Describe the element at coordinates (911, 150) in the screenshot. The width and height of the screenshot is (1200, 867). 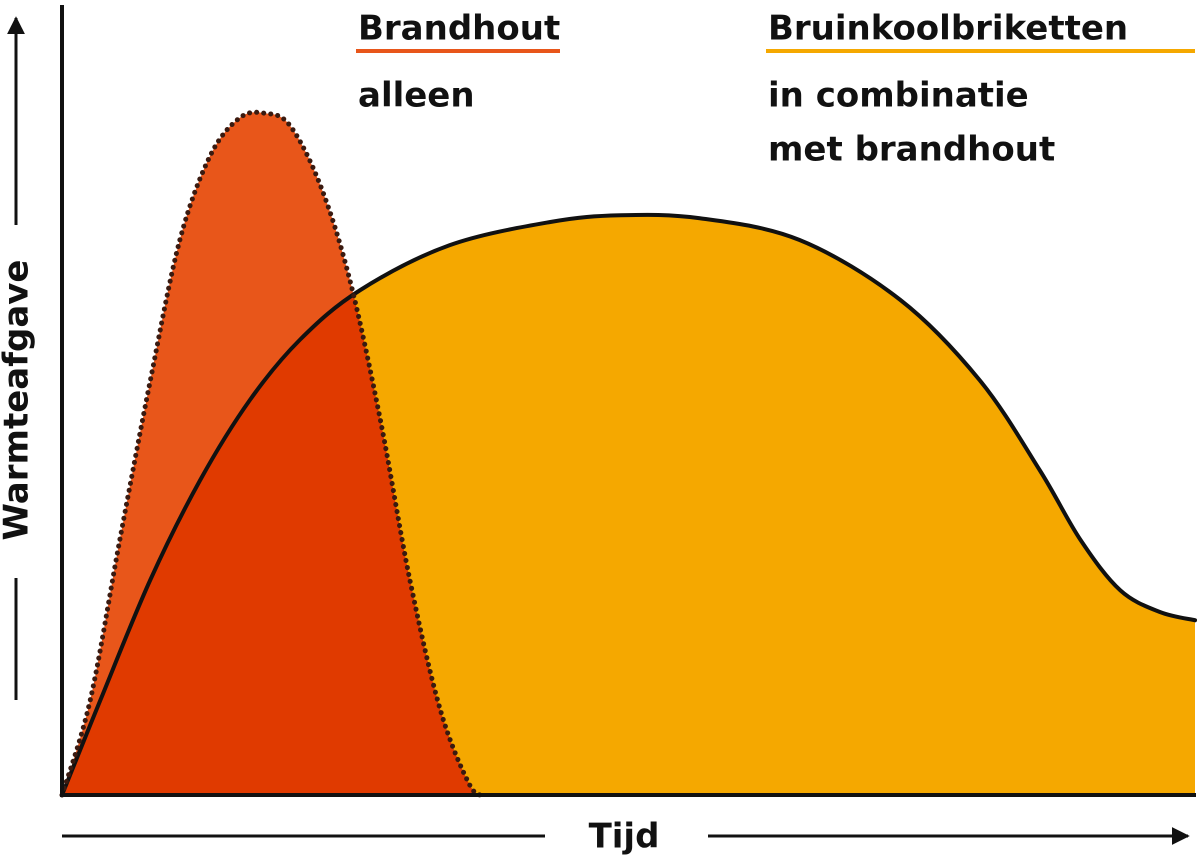
I see `legend-description: met brandhout` at that location.